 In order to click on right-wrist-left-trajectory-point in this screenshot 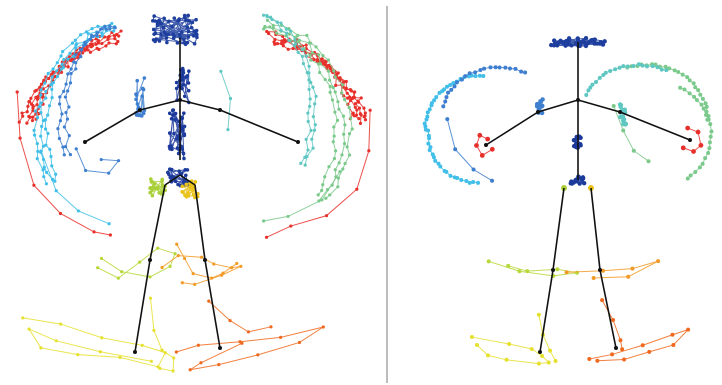, I will do `click(479, 75)`.